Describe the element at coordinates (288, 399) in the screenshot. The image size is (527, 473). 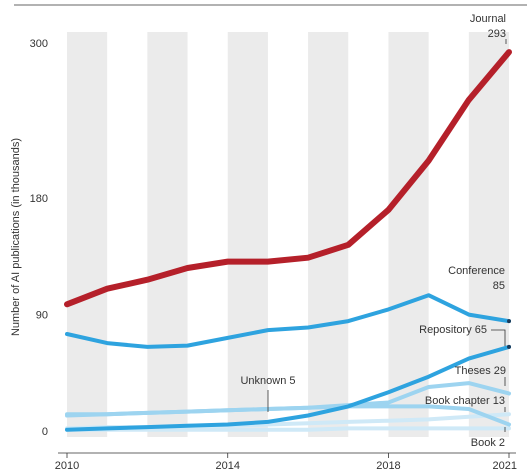
I see `series-line-theses` at that location.